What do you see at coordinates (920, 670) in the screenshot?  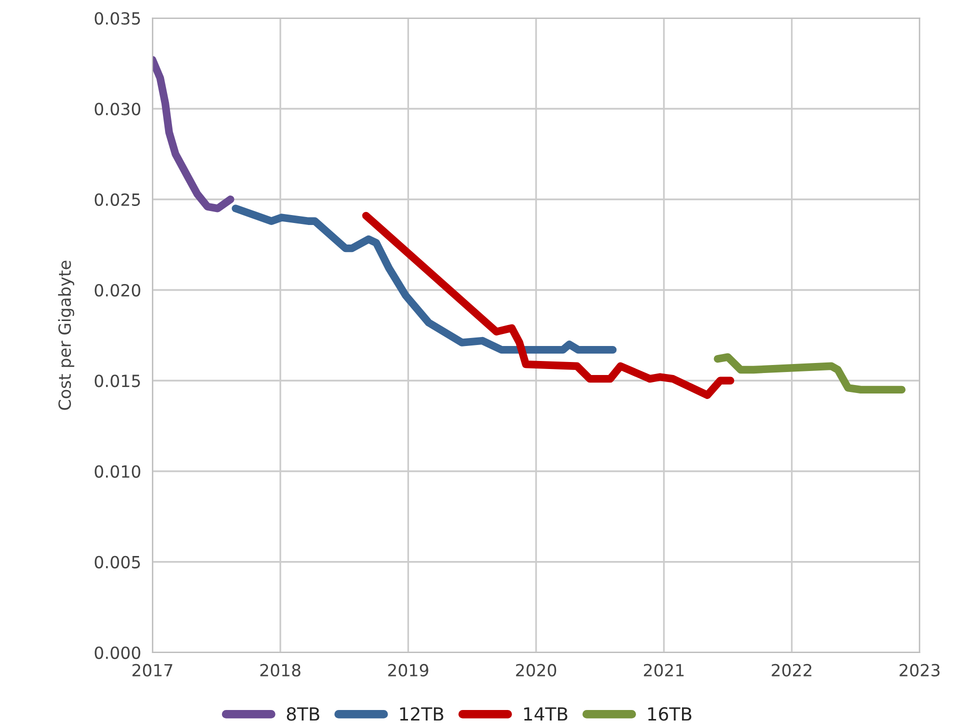 I see `x-tick-label: 2023` at bounding box center [920, 670].